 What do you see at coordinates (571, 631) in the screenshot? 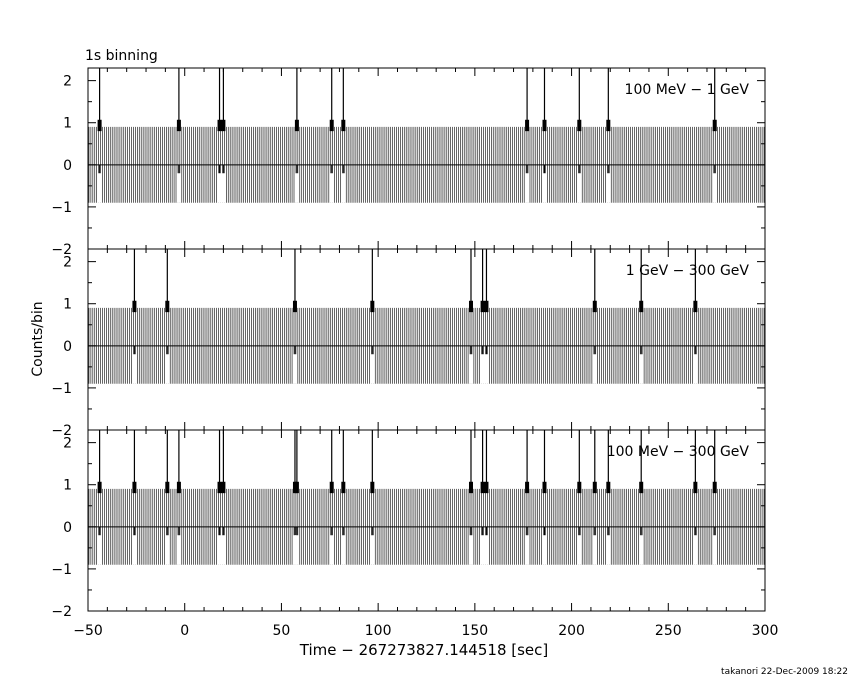
I see `x-tick-label: 200` at bounding box center [571, 631].